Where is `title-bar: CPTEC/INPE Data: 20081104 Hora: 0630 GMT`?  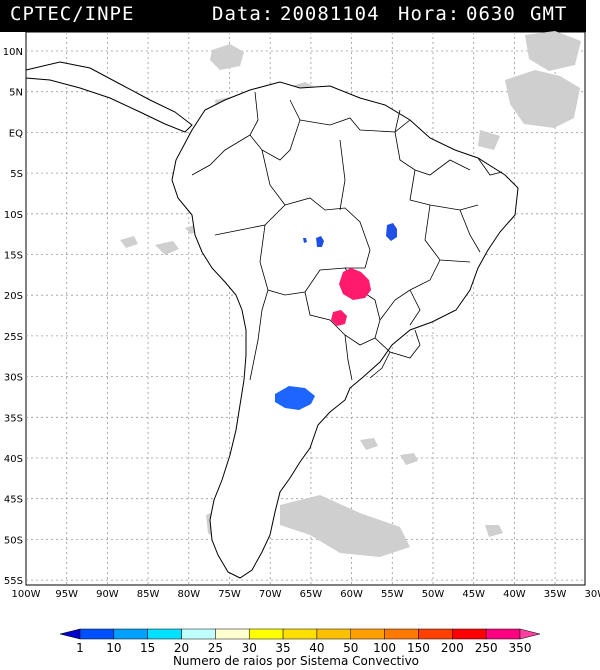 title-bar: CPTEC/INPE Data: 20081104 Hora: 0630 GMT is located at coordinates (293, 16).